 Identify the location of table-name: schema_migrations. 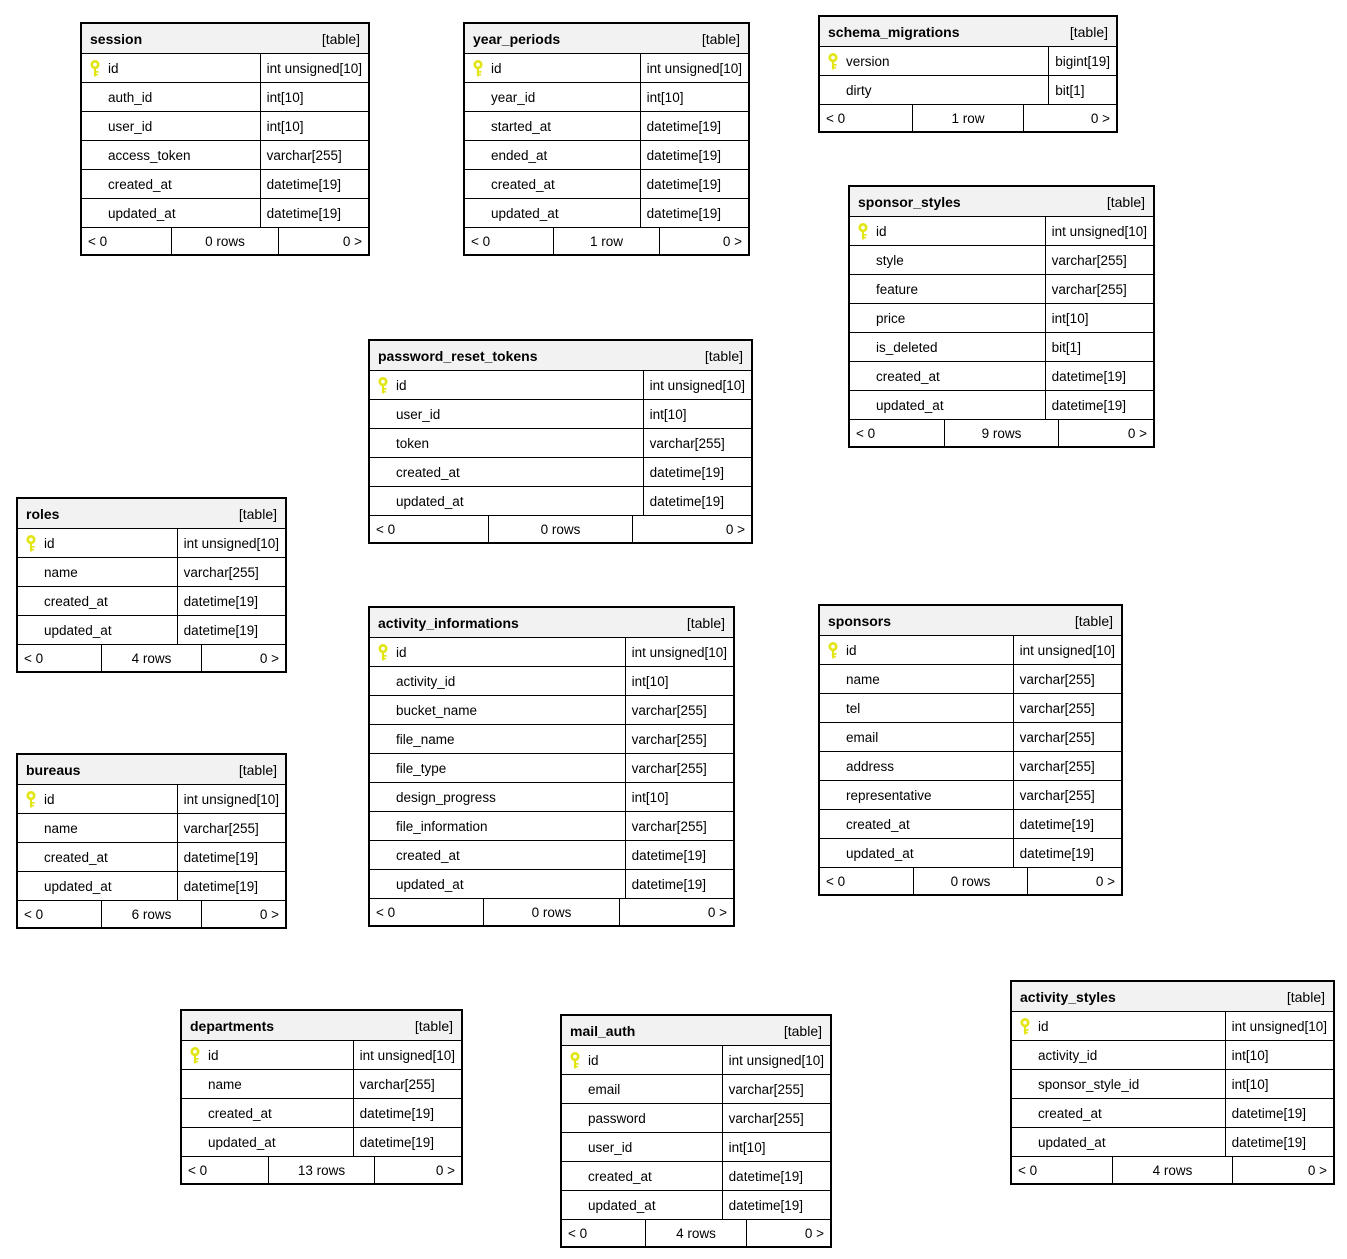
(894, 31).